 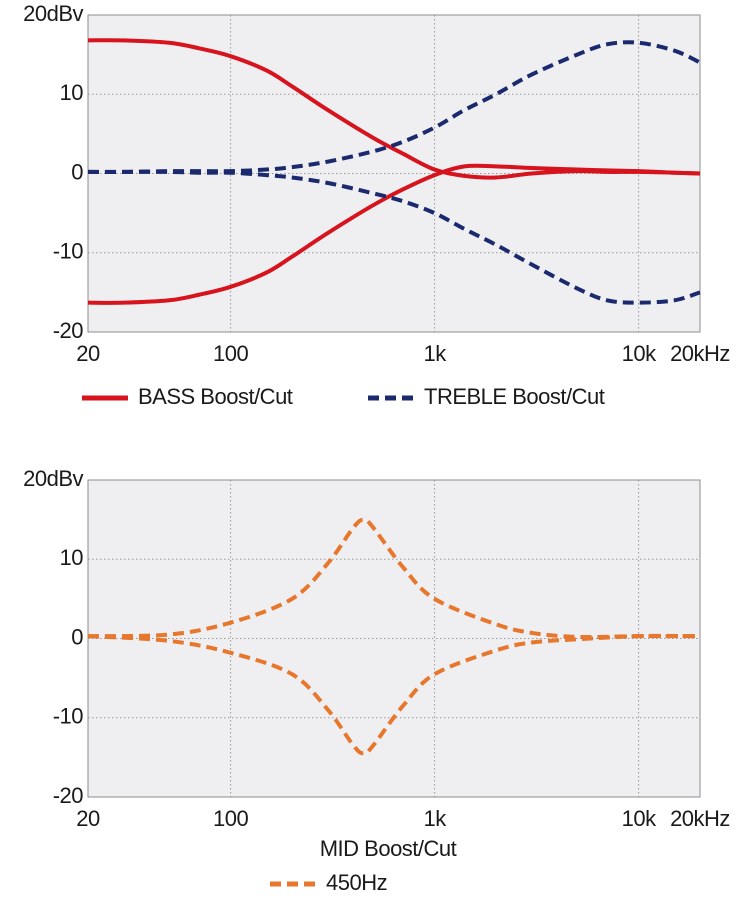 I want to click on legend-label: TREBLE Boost/Cut, so click(x=514, y=396).